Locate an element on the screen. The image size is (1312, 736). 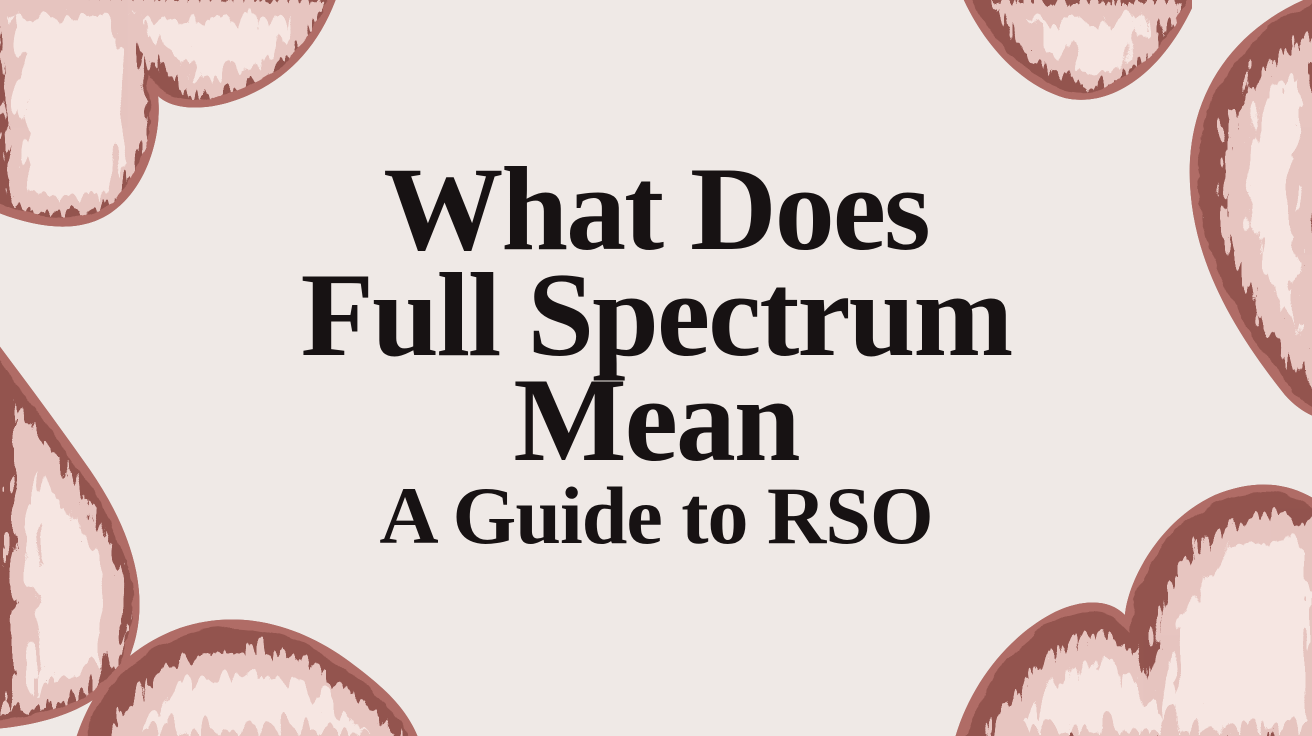
petal-top-right-shape is located at coordinates (1072, 50).